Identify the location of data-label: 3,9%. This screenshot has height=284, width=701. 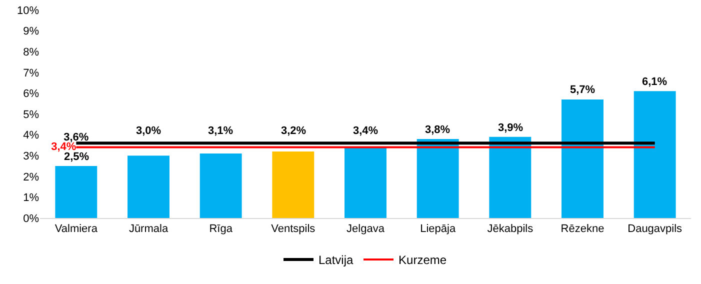
(511, 128).